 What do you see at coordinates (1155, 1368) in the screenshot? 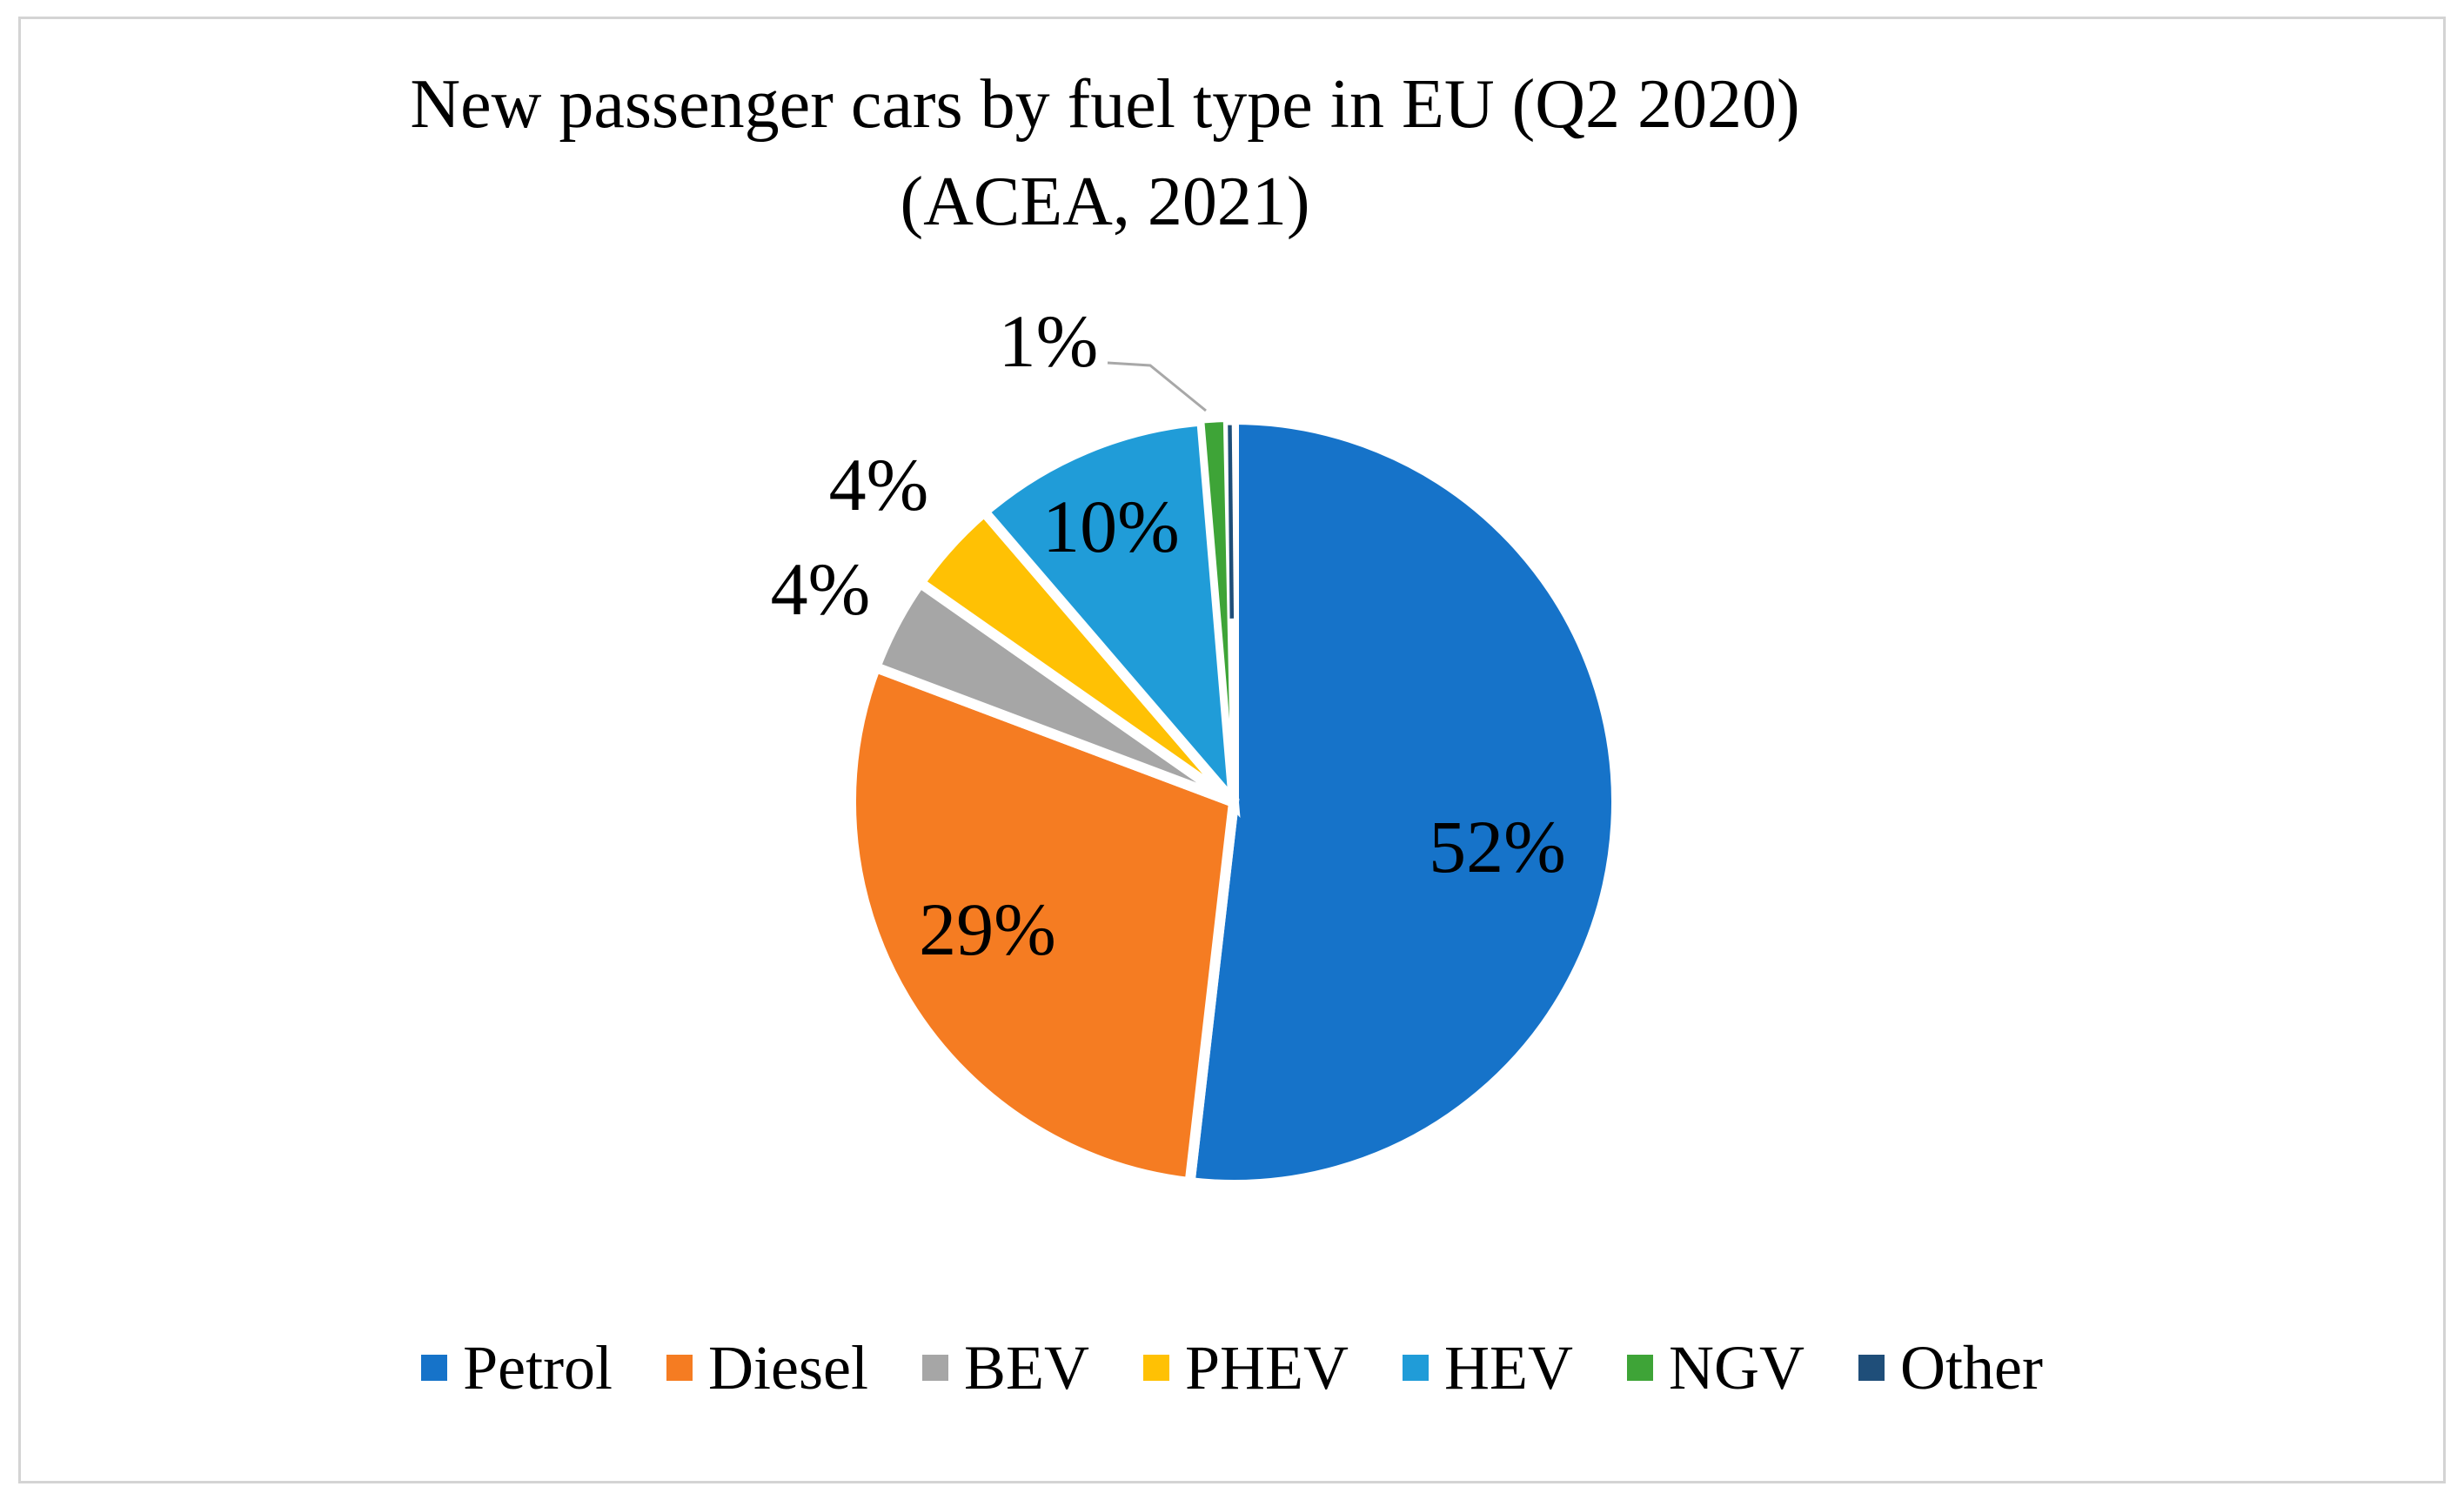
I see `legend-color-swatch-phev` at bounding box center [1155, 1368].